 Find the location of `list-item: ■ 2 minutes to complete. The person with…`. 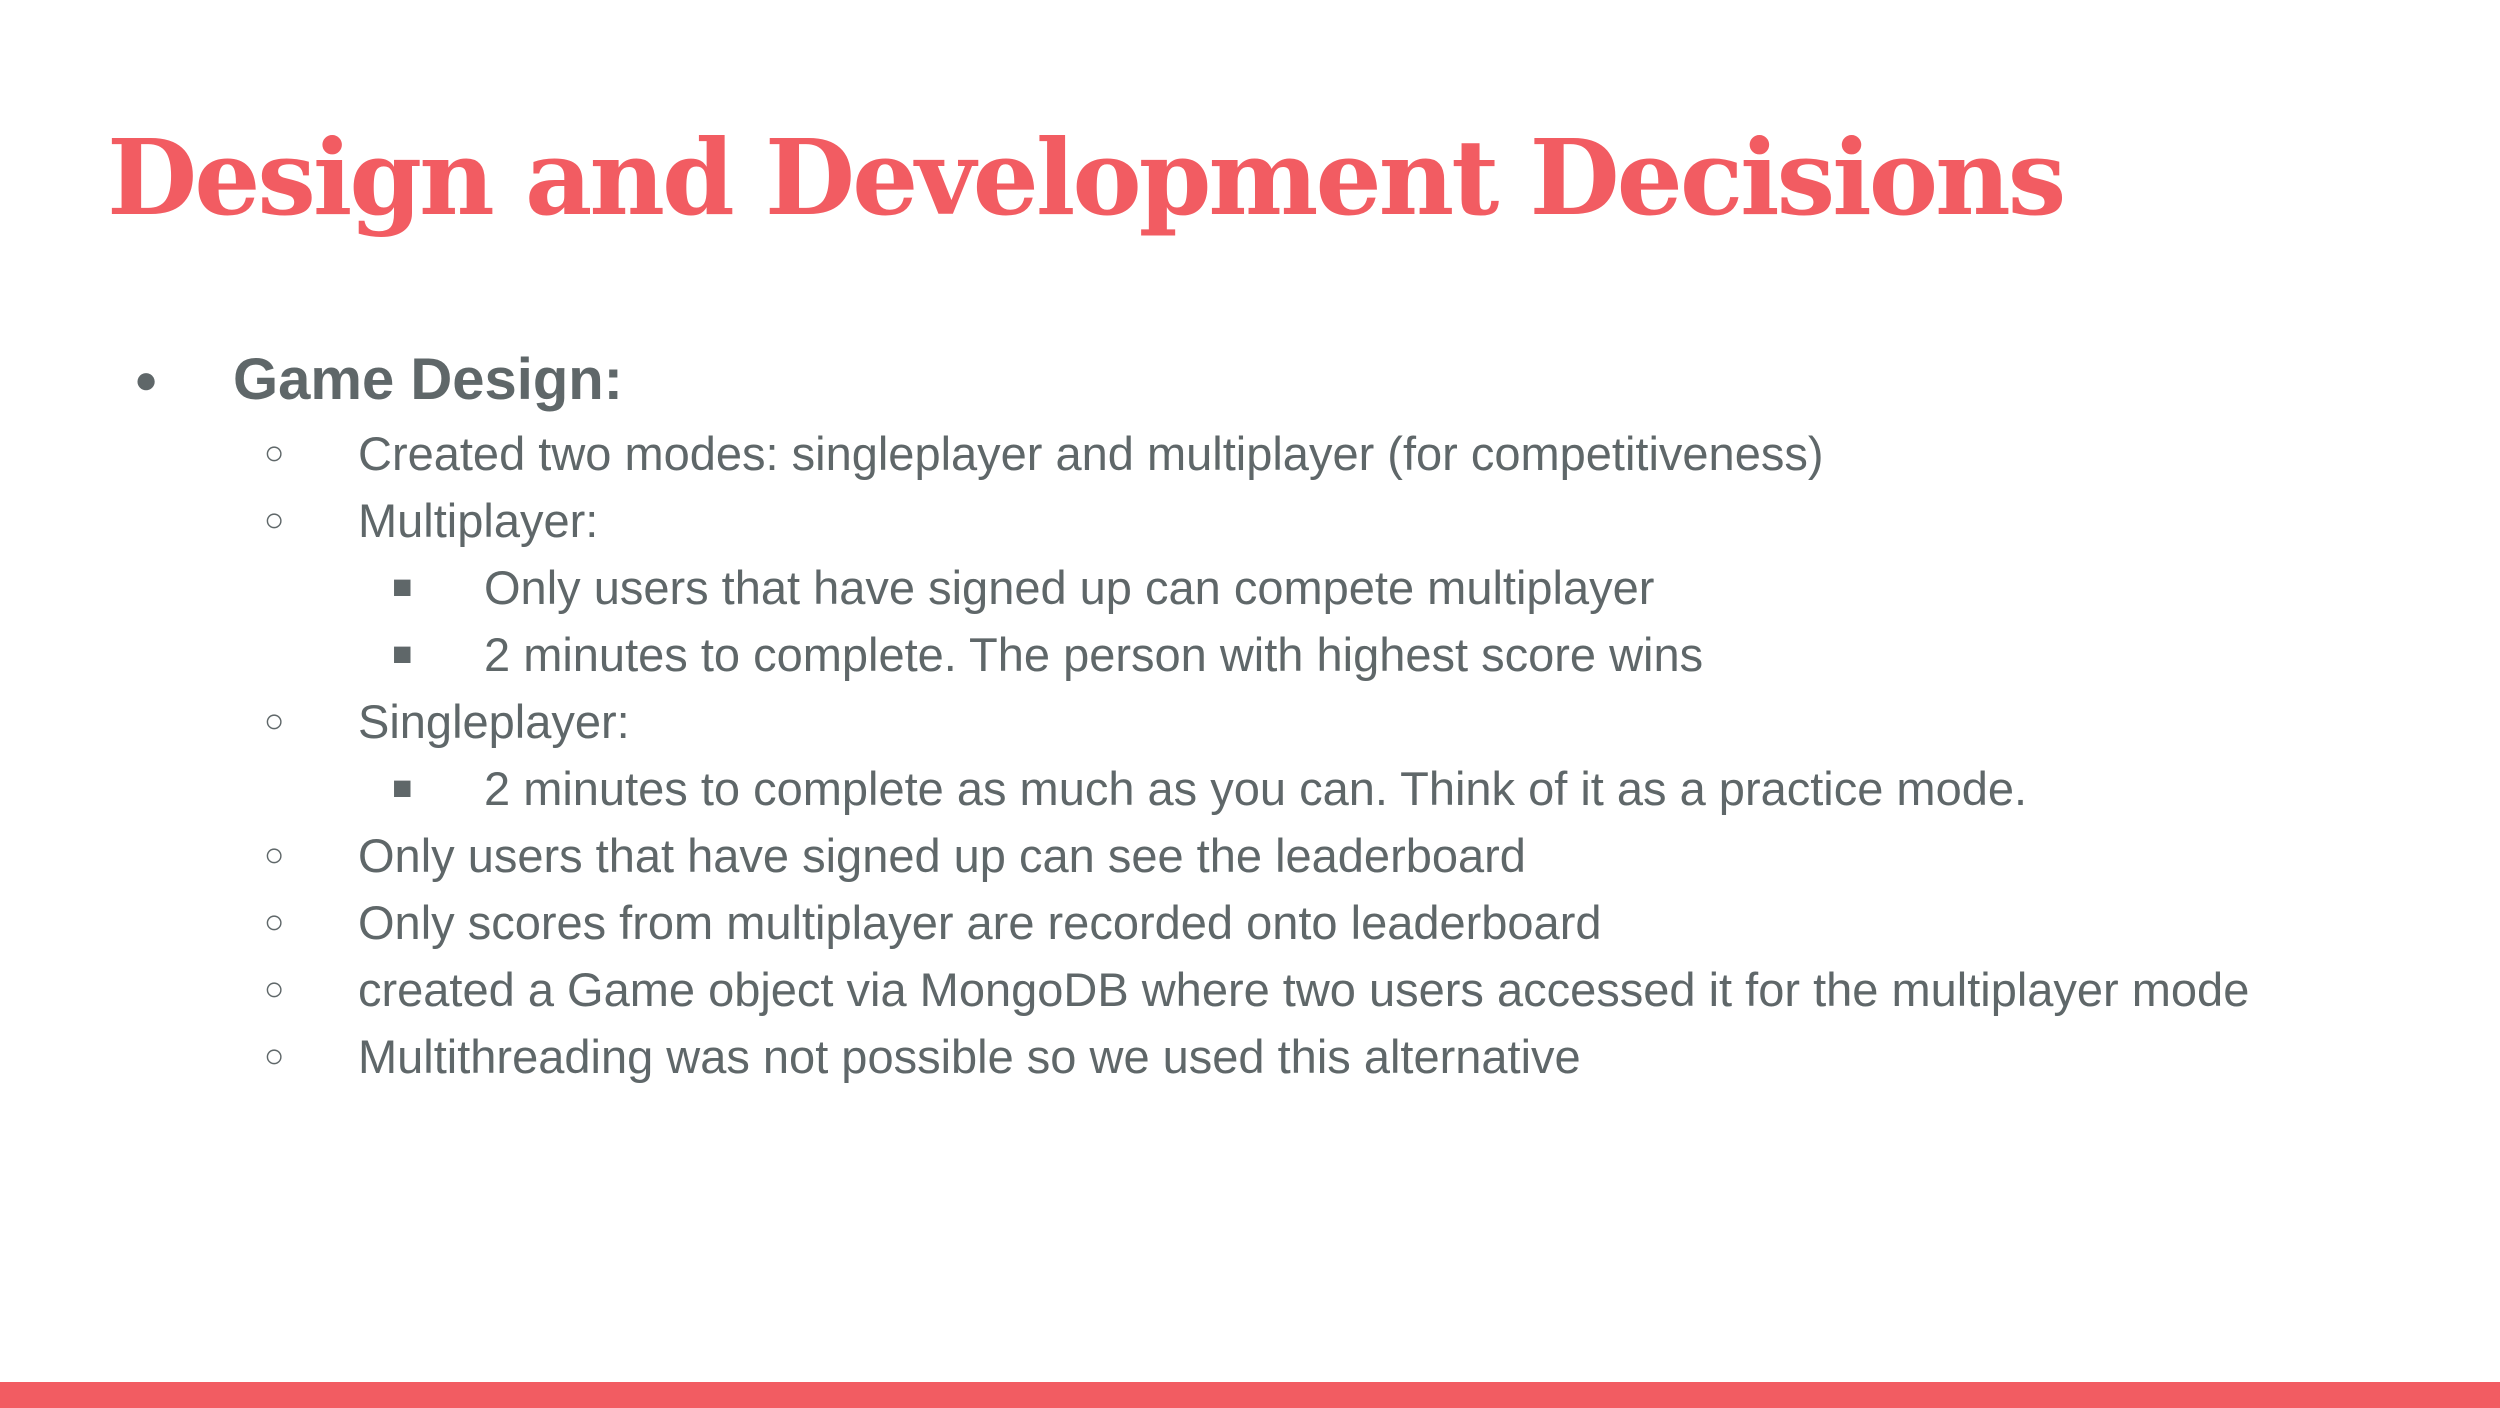

list-item: ■ 2 minutes to complete. The person with… is located at coordinates (1250, 654).